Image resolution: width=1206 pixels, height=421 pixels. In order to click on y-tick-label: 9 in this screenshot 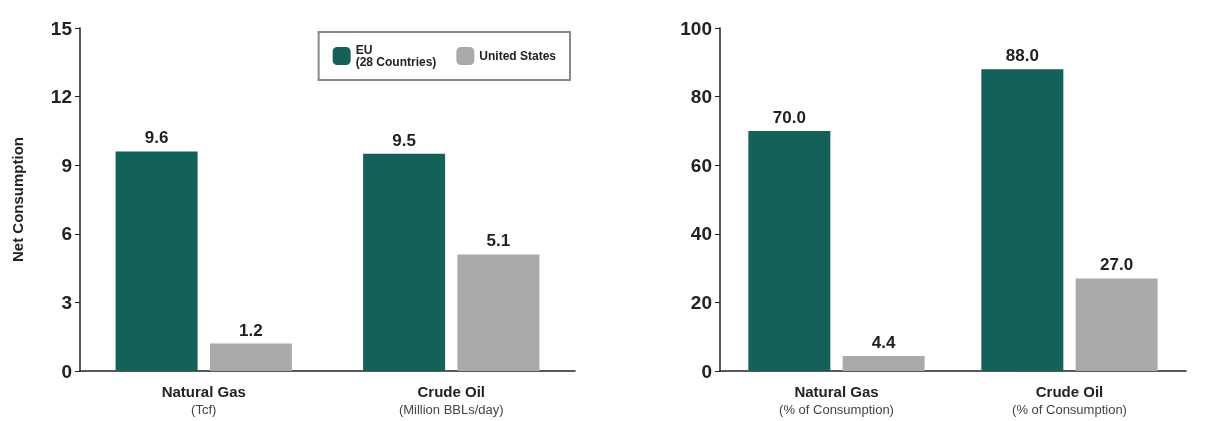, I will do `click(66, 165)`.